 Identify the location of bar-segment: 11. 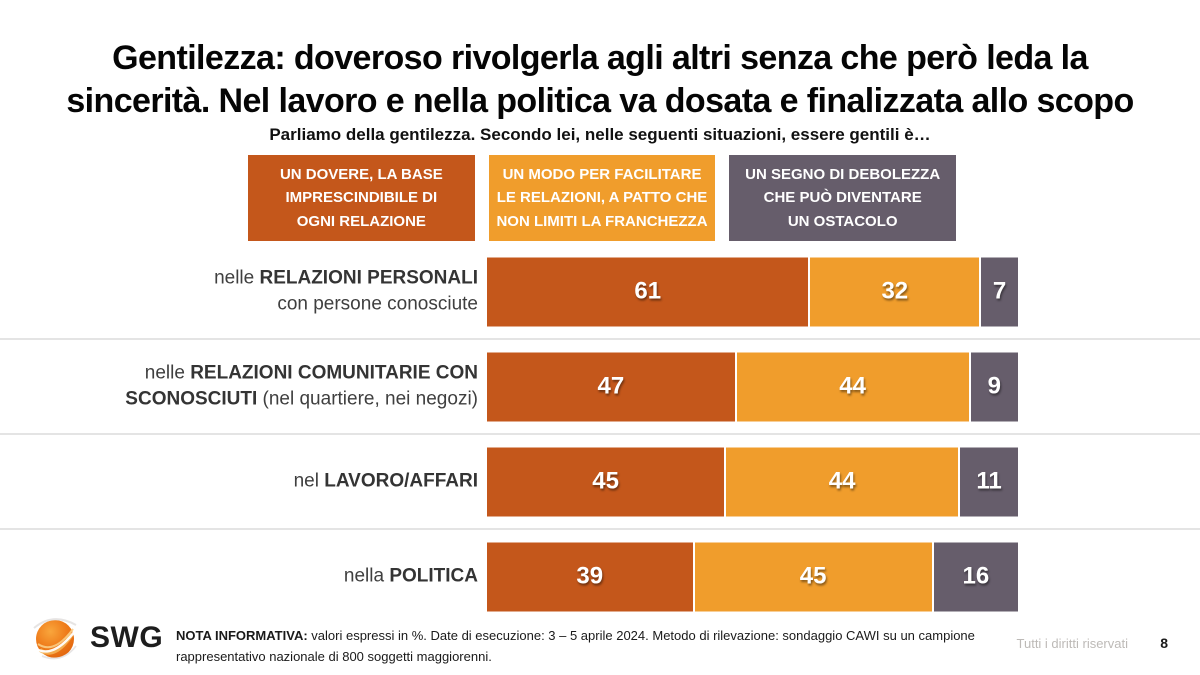
(989, 481).